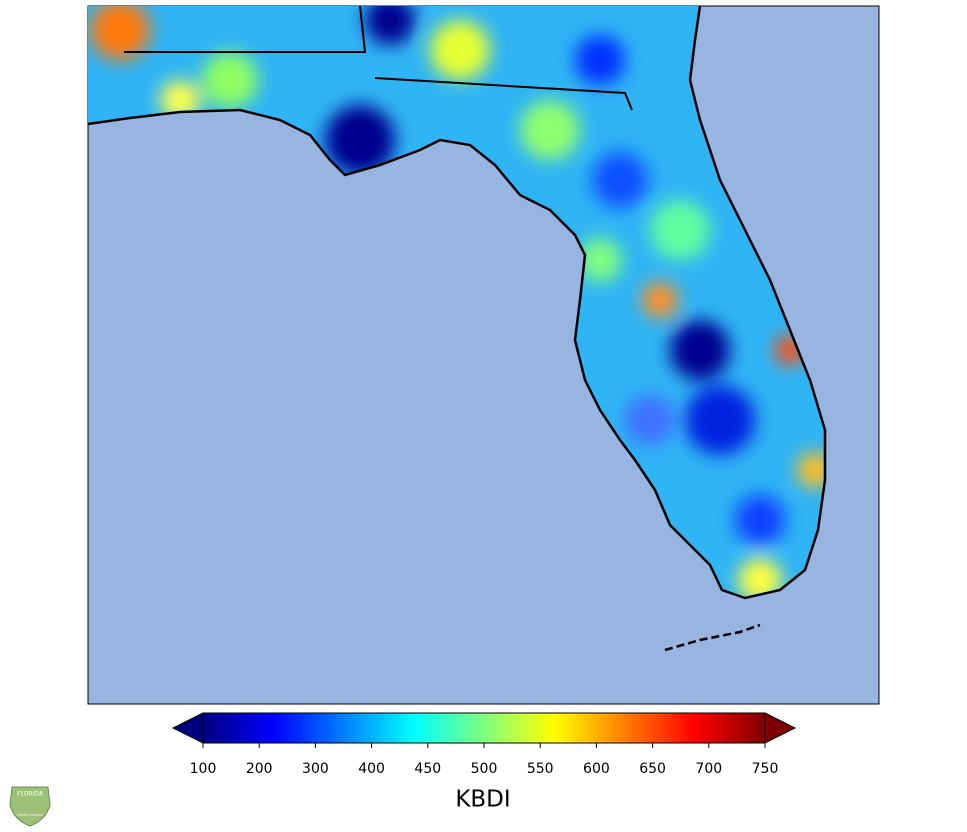 The width and height of the screenshot is (967, 832). What do you see at coordinates (187, 728) in the screenshot?
I see `colorbar-arrow-low` at bounding box center [187, 728].